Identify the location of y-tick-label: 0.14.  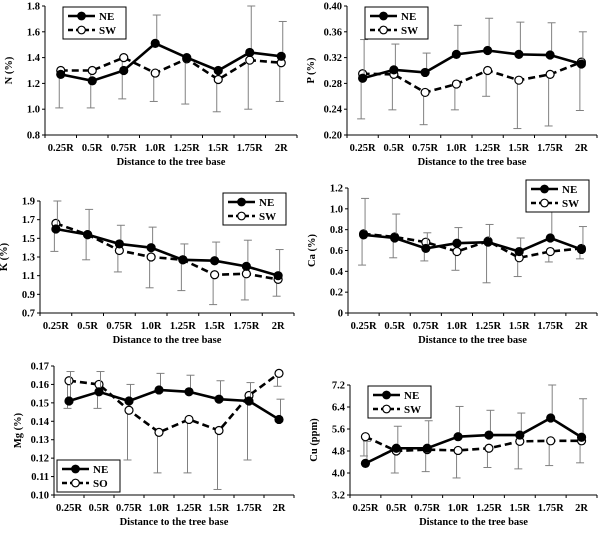
(40, 422).